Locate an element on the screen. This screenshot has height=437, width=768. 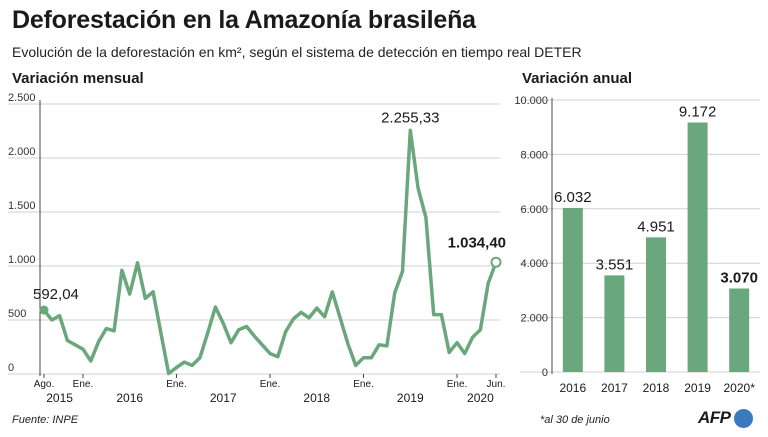
annual-x-label: 2020* is located at coordinates (740, 388).